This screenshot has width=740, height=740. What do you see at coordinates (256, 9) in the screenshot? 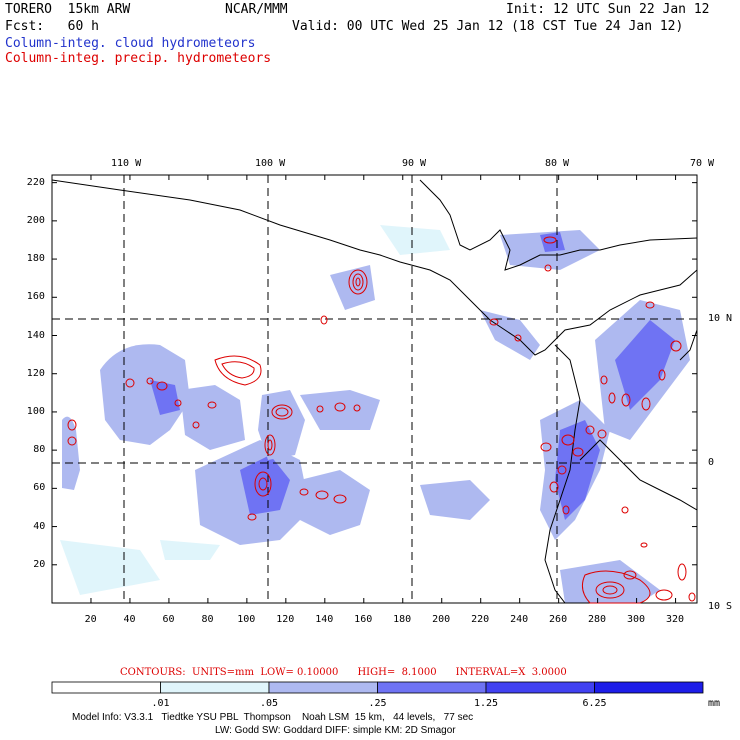
I see `org-name: NCAR/MMM` at bounding box center [256, 9].